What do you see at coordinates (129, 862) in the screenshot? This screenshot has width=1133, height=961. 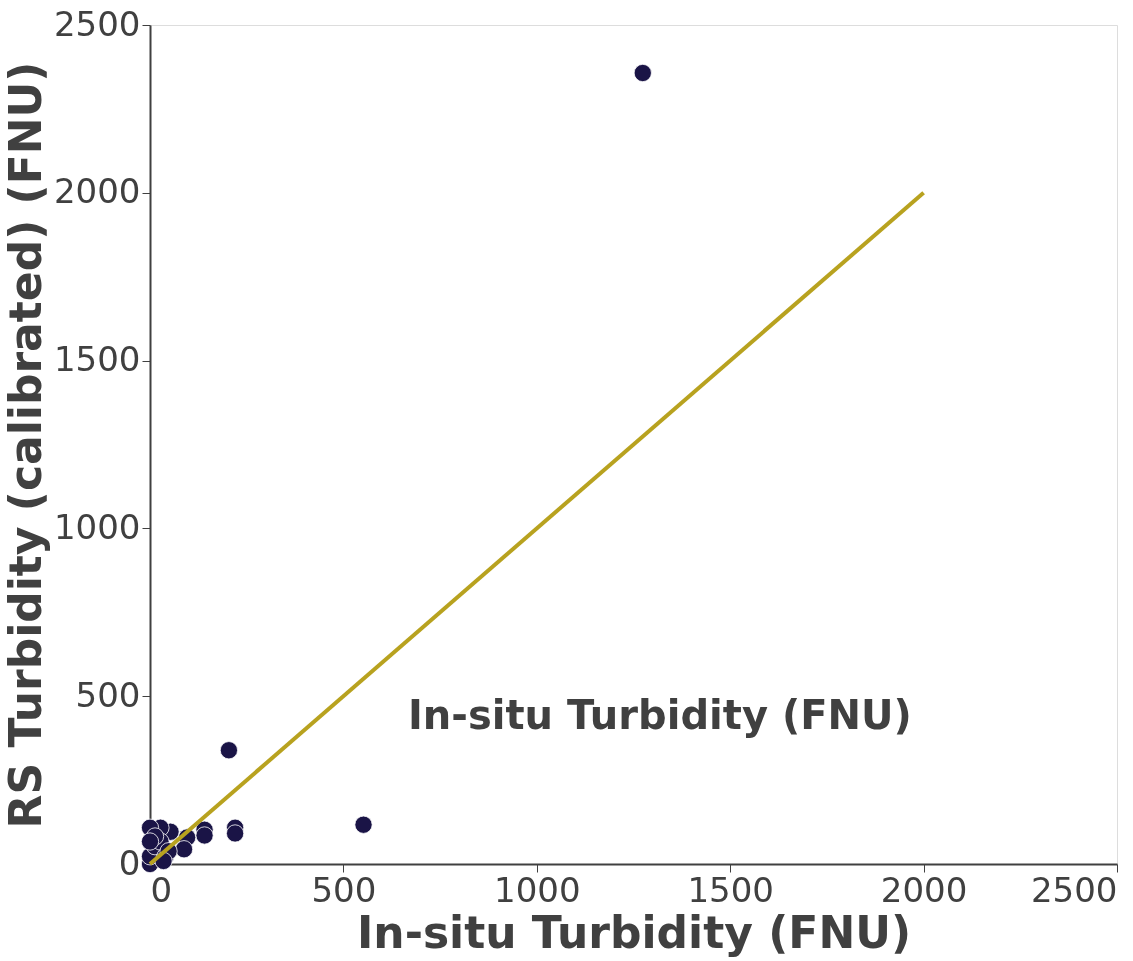 I see `y-tick-label: 0` at bounding box center [129, 862].